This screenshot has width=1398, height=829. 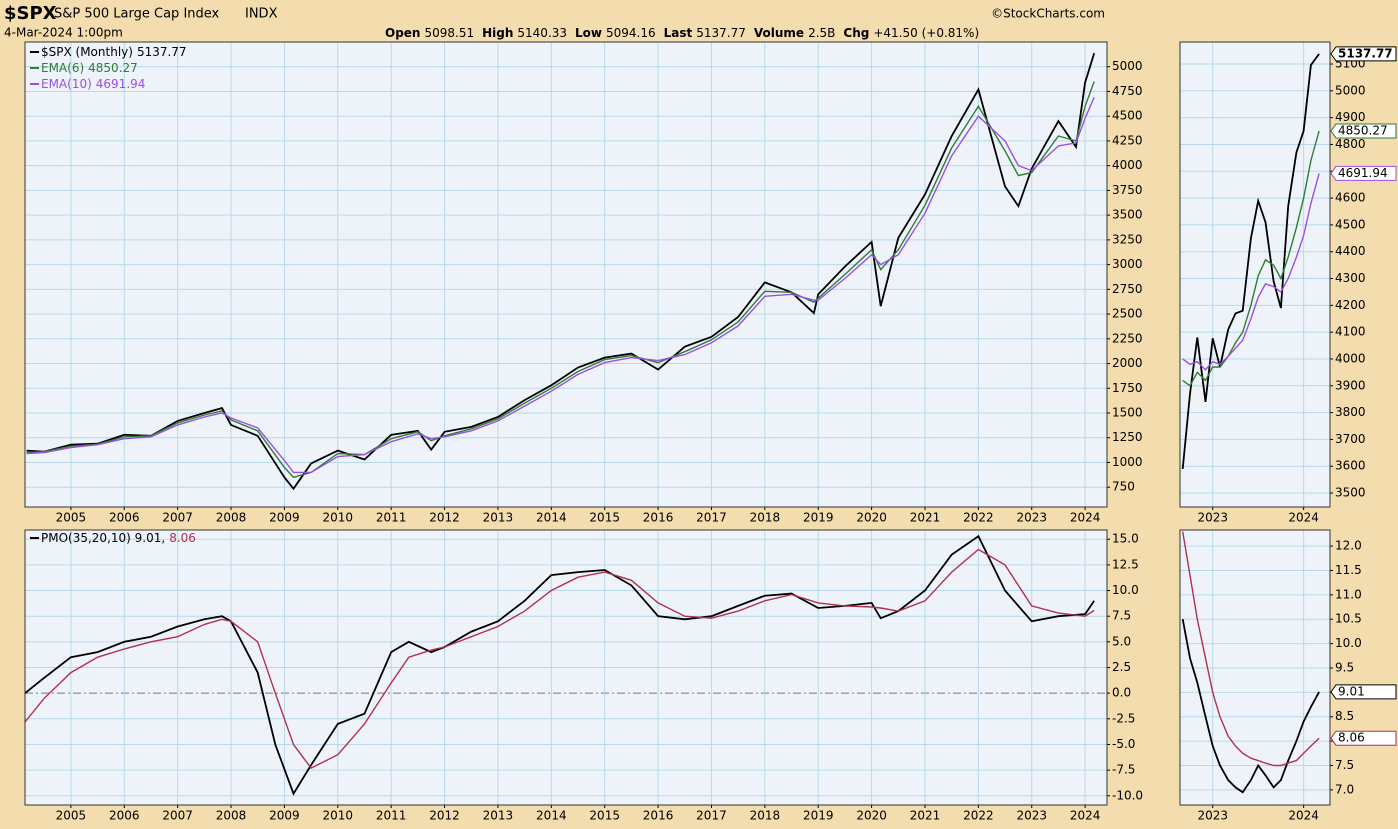 I want to click on y-tick-label: 1000, so click(x=1127, y=462).